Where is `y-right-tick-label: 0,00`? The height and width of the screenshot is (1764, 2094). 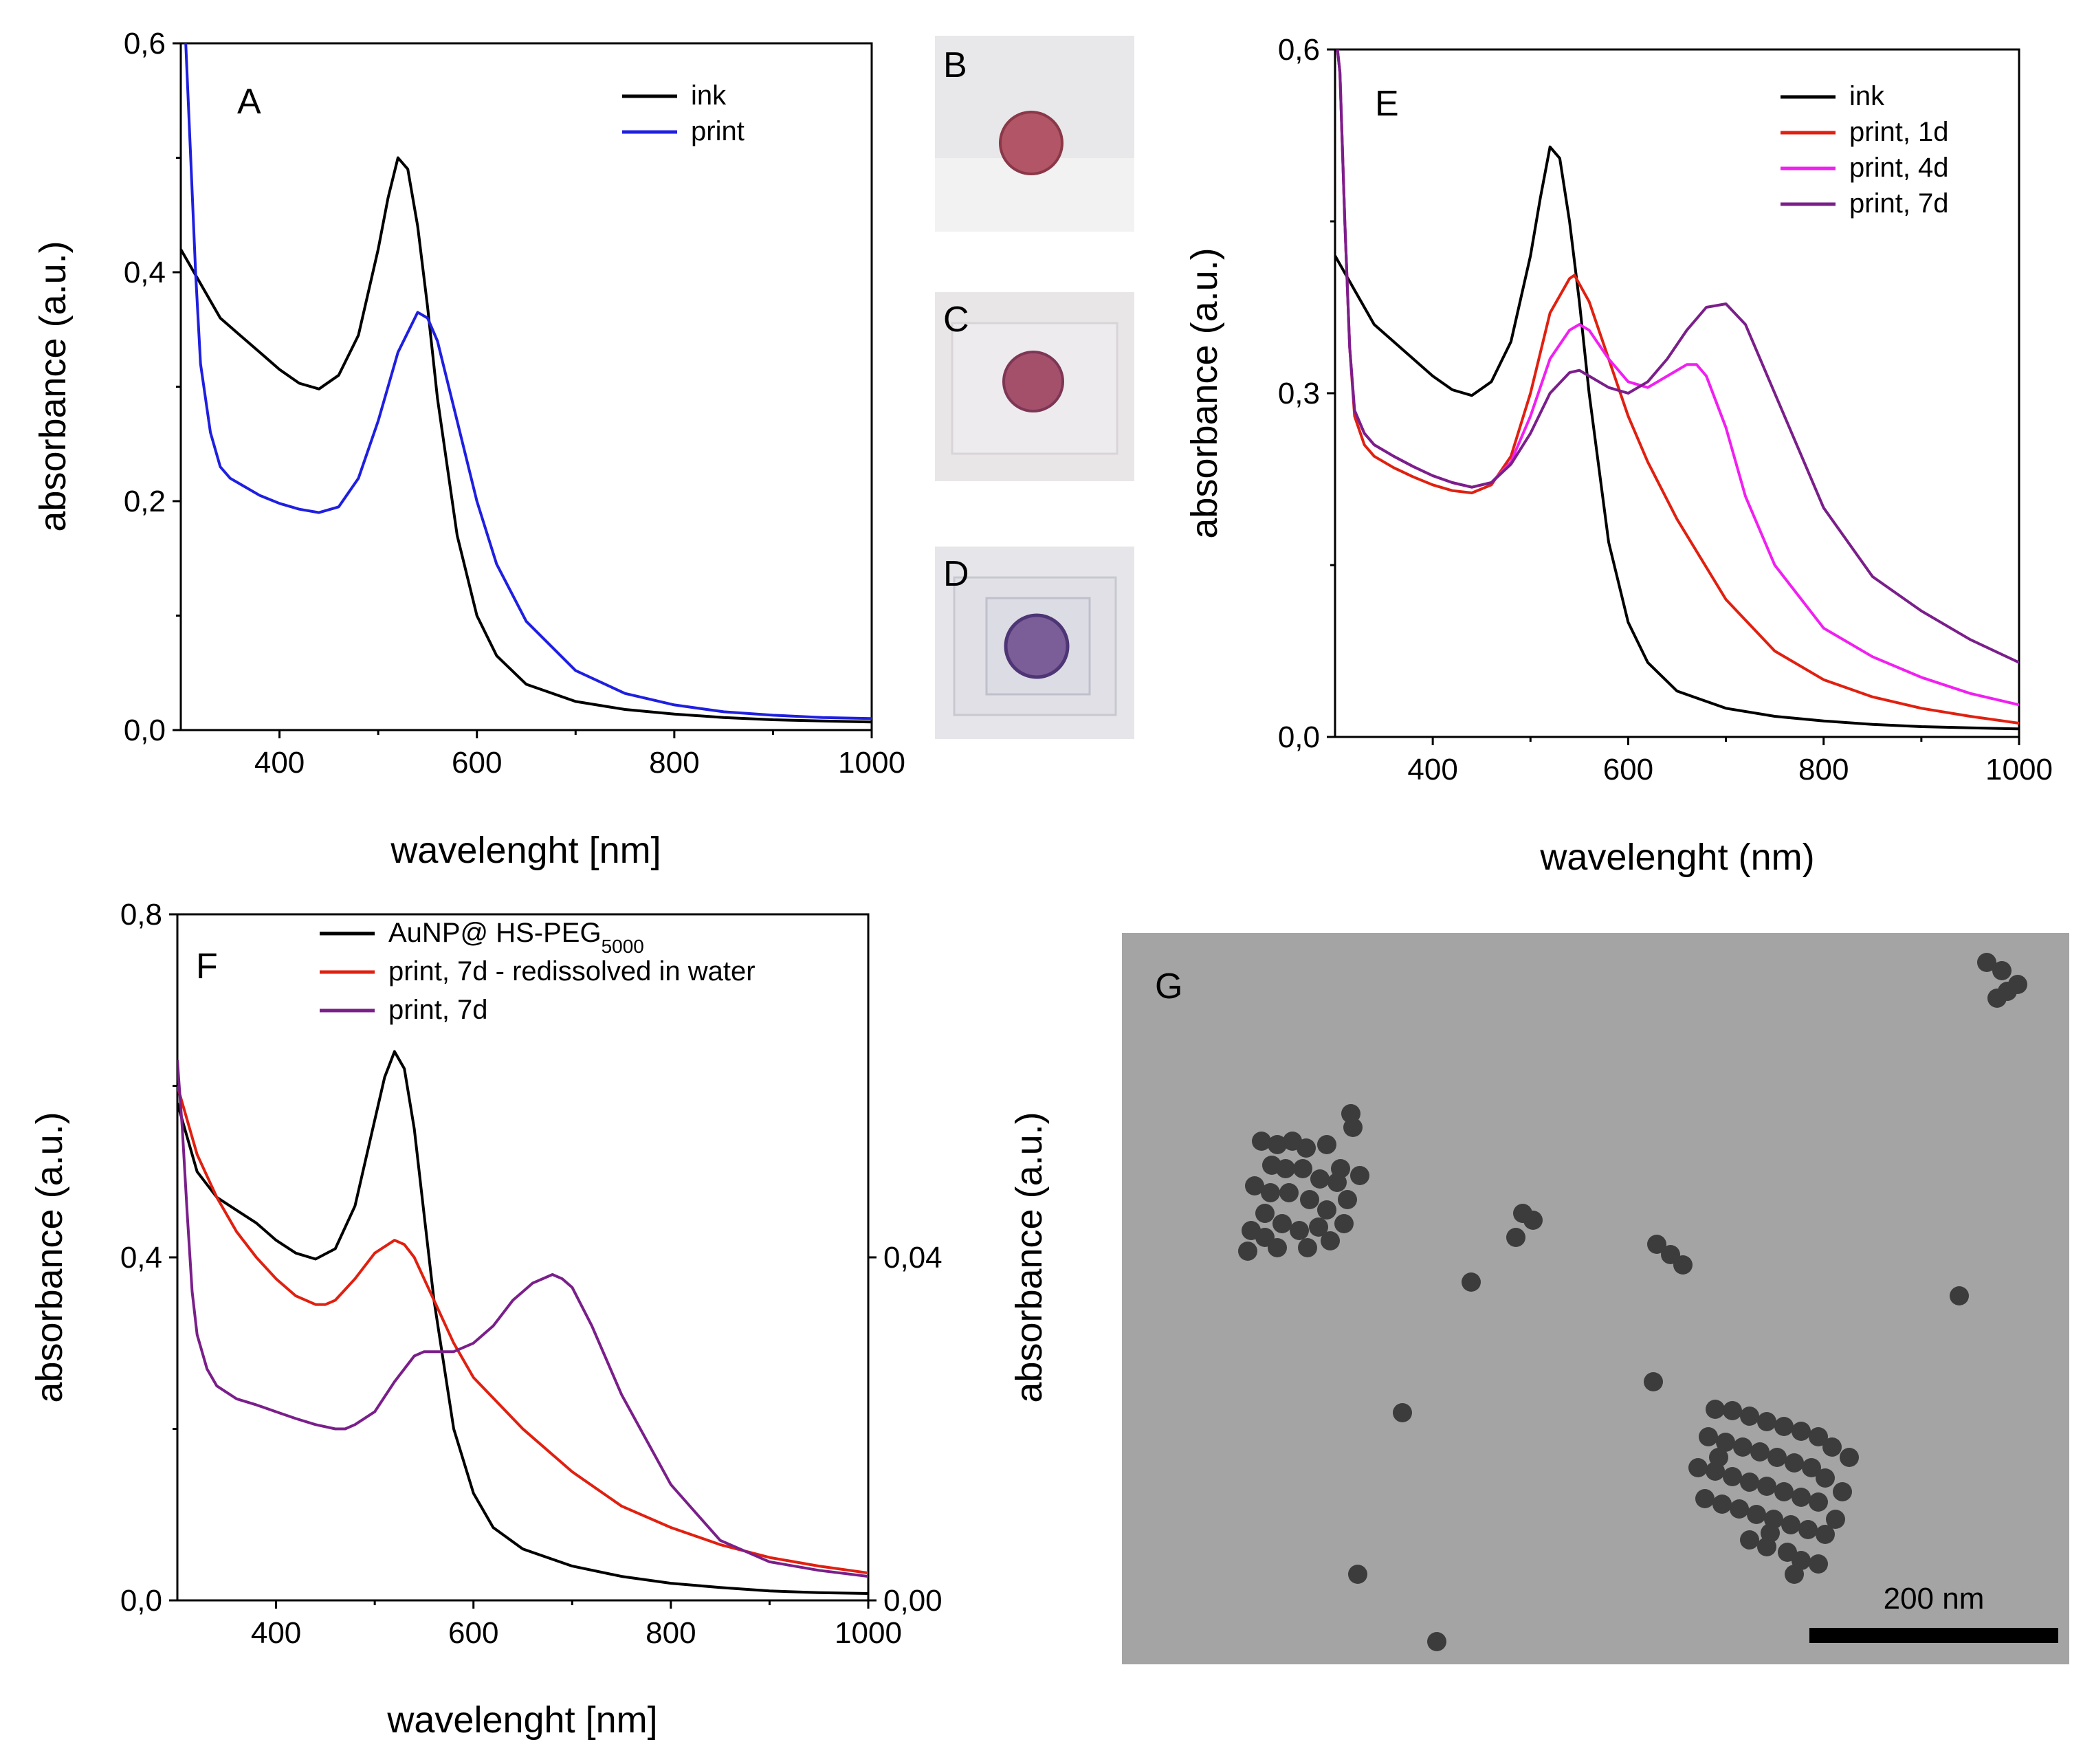
y-right-tick-label: 0,00 is located at coordinates (913, 1601).